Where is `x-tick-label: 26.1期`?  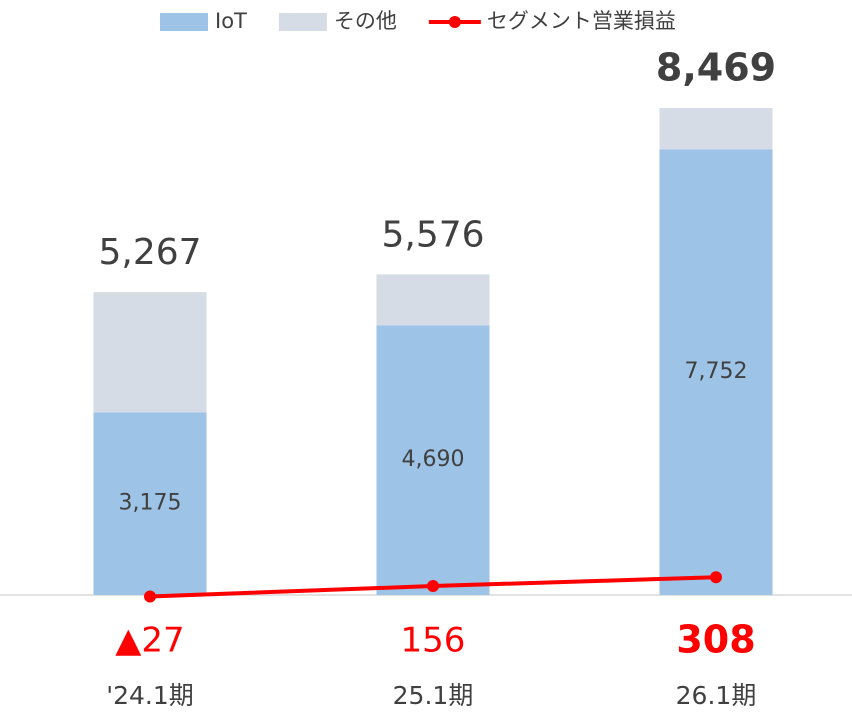 x-tick-label: 26.1期 is located at coordinates (716, 695).